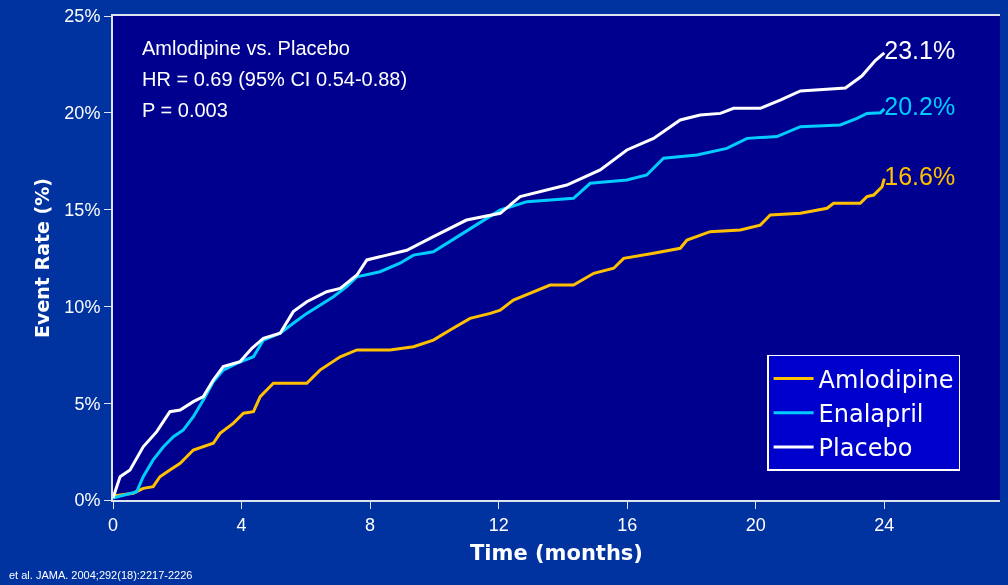 This screenshot has height=585, width=1008. I want to click on annotation: HR = 0.69 (95% CI 0.54-0.88), so click(275, 79).